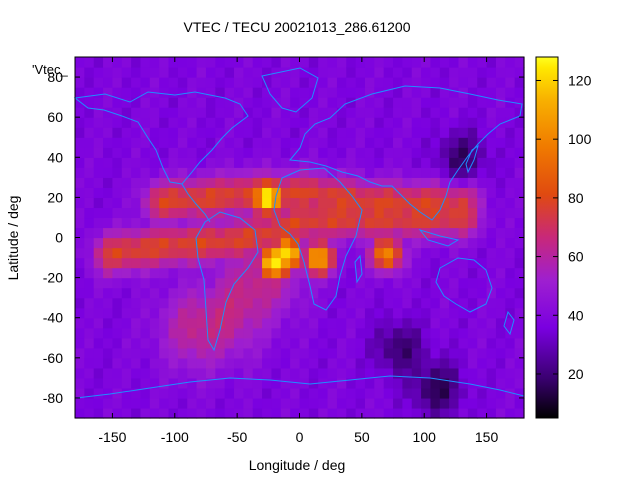 This screenshot has width=640, height=480. What do you see at coordinates (112, 437) in the screenshot?
I see `x-tick-label: -150` at bounding box center [112, 437].